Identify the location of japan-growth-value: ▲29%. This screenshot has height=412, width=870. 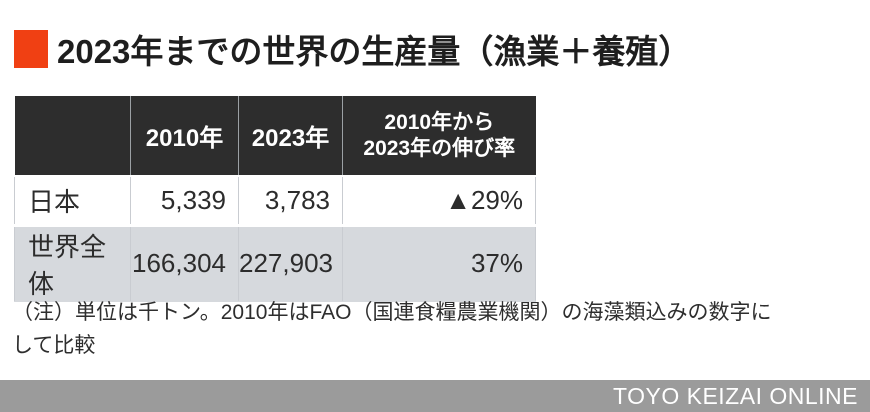
(439, 200).